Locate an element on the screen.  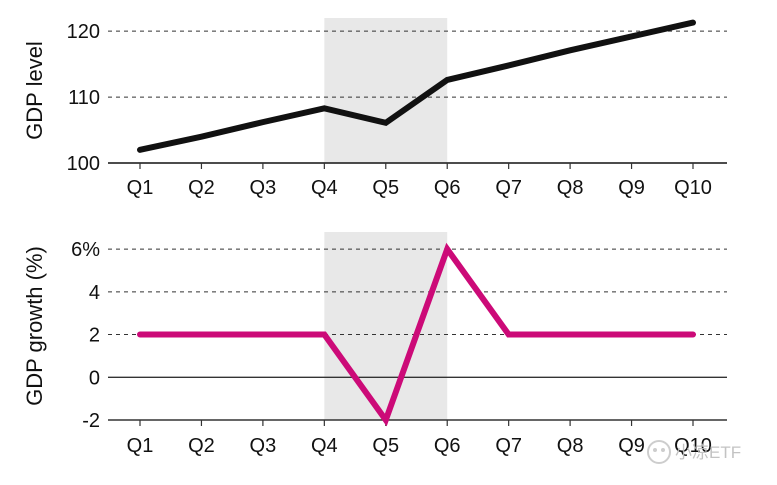
watermark-text: 小凉ETF is located at coordinates (708, 452).